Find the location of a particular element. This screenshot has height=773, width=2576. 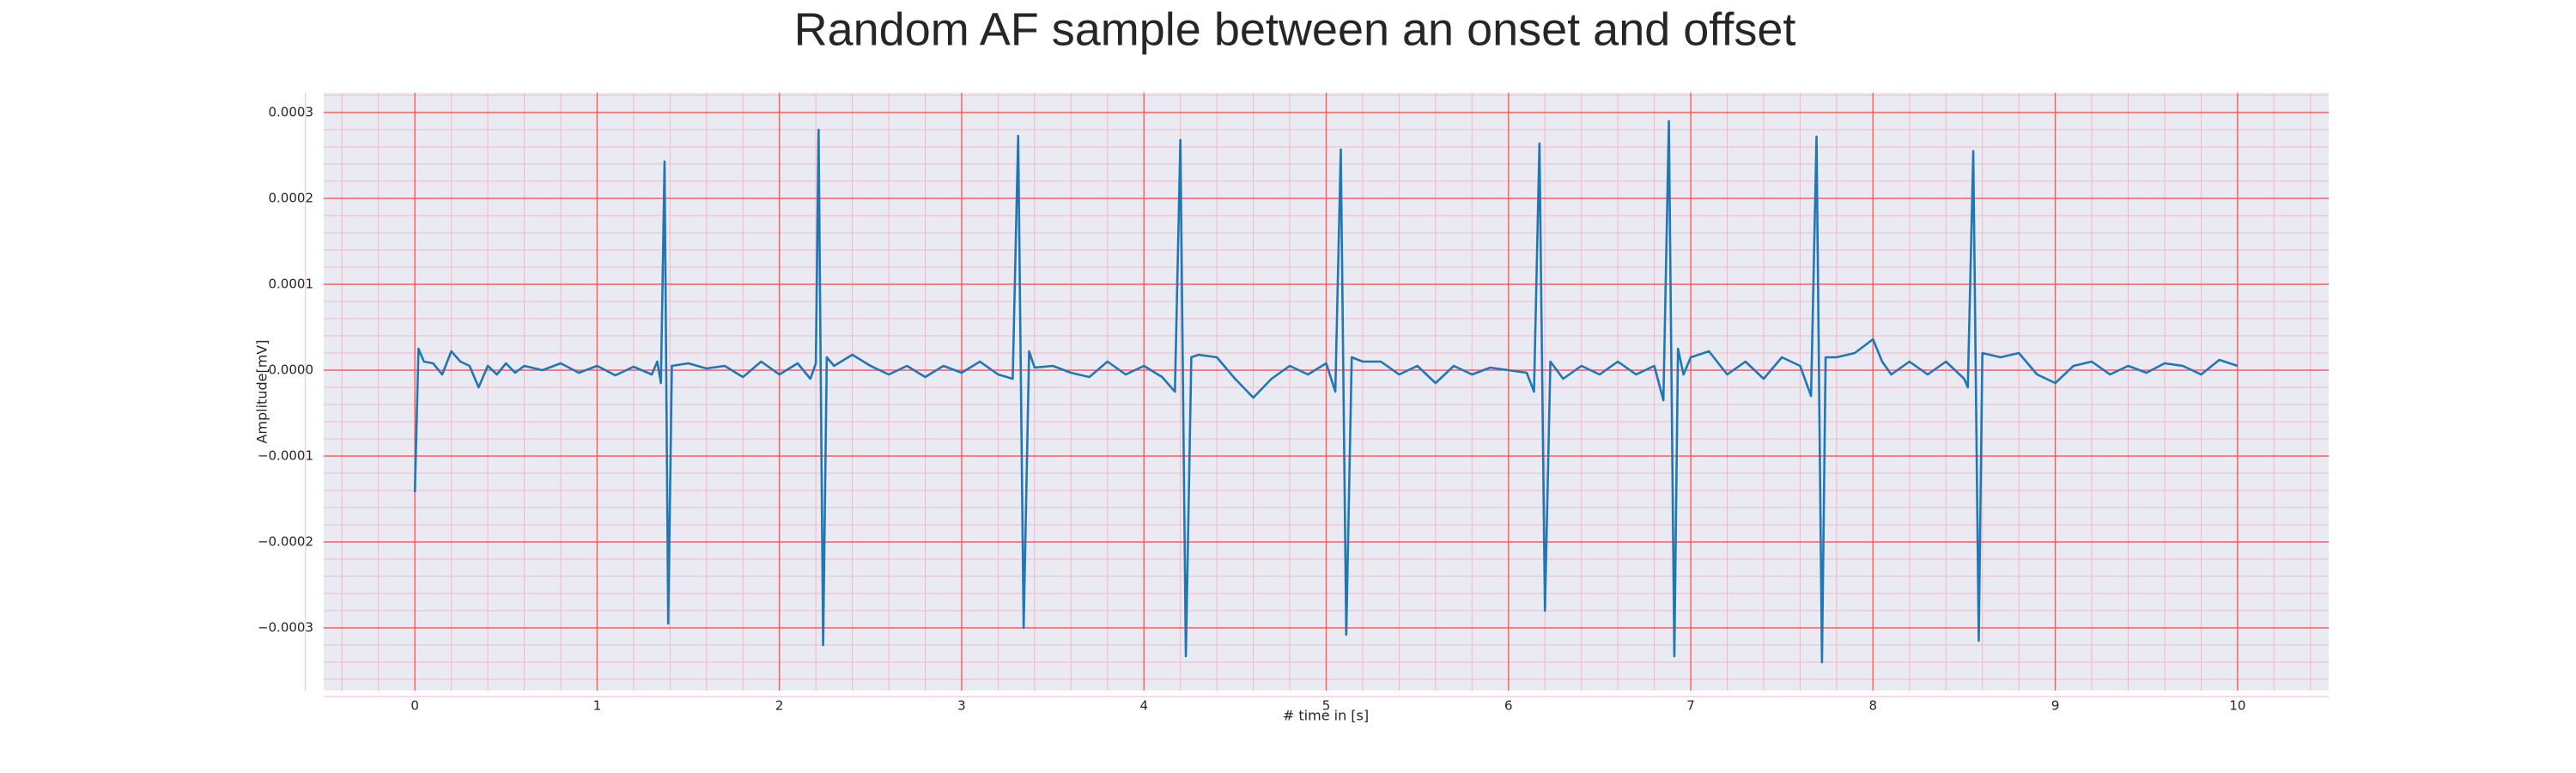

y-tick-label: 0.0001 is located at coordinates (291, 284).